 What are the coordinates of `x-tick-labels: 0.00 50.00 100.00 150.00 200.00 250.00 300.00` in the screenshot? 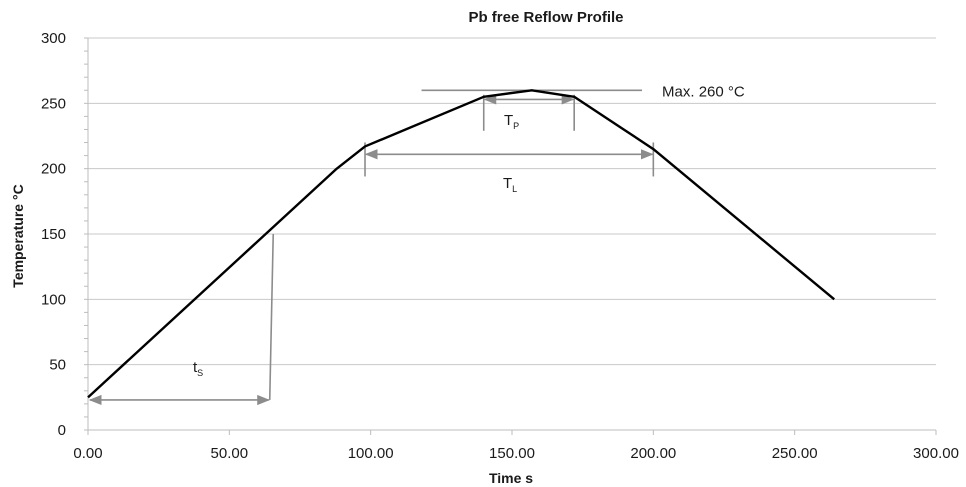 It's located at (516, 453).